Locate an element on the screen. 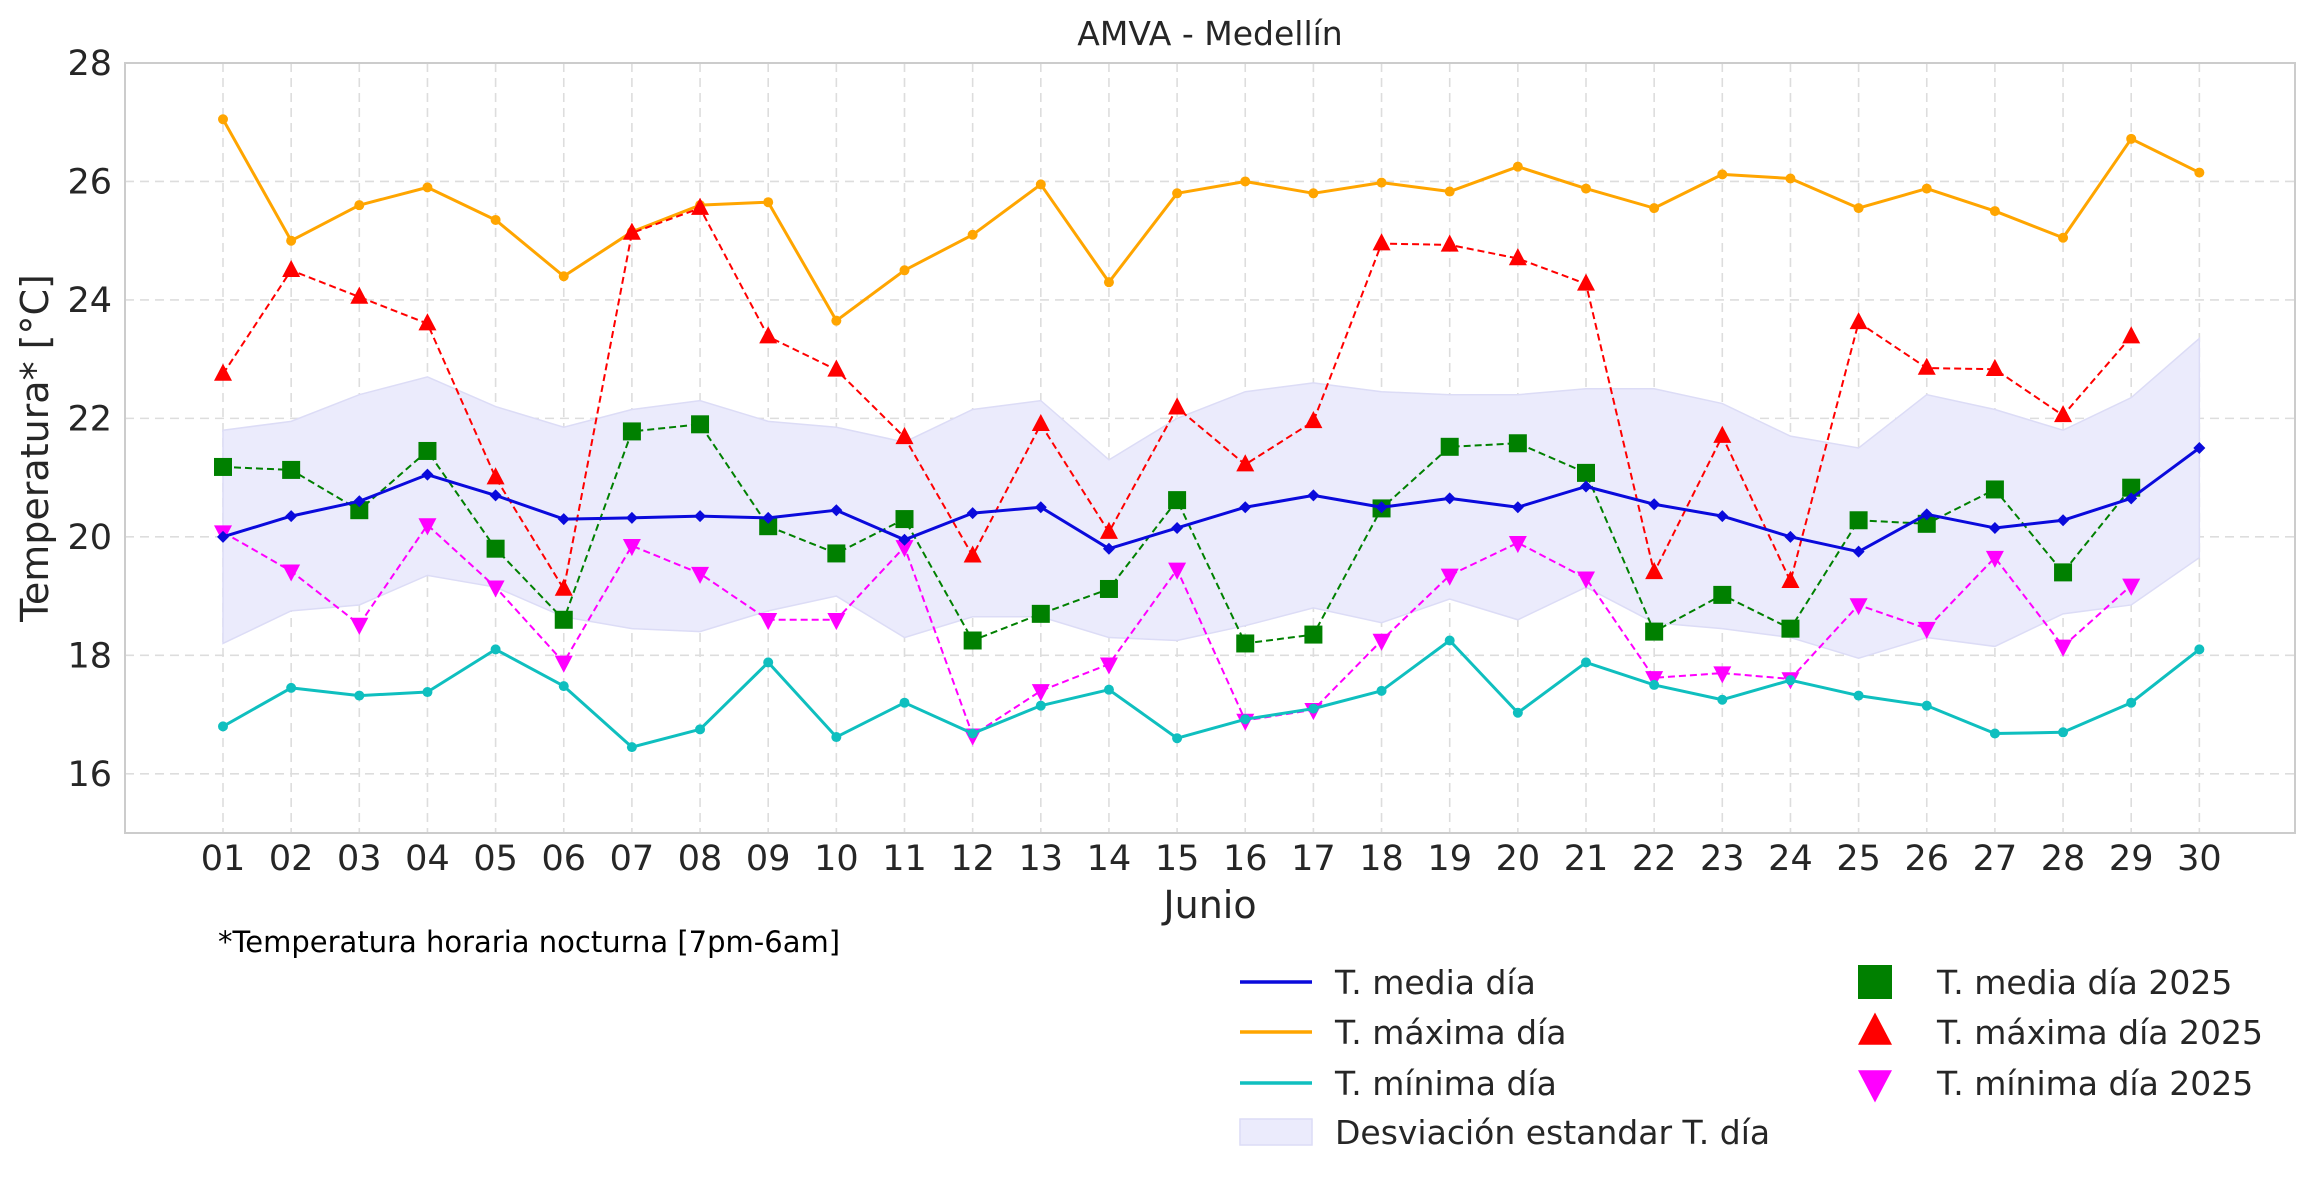 The image size is (2314, 1187). x-tick-label: 25 is located at coordinates (1858, 859).